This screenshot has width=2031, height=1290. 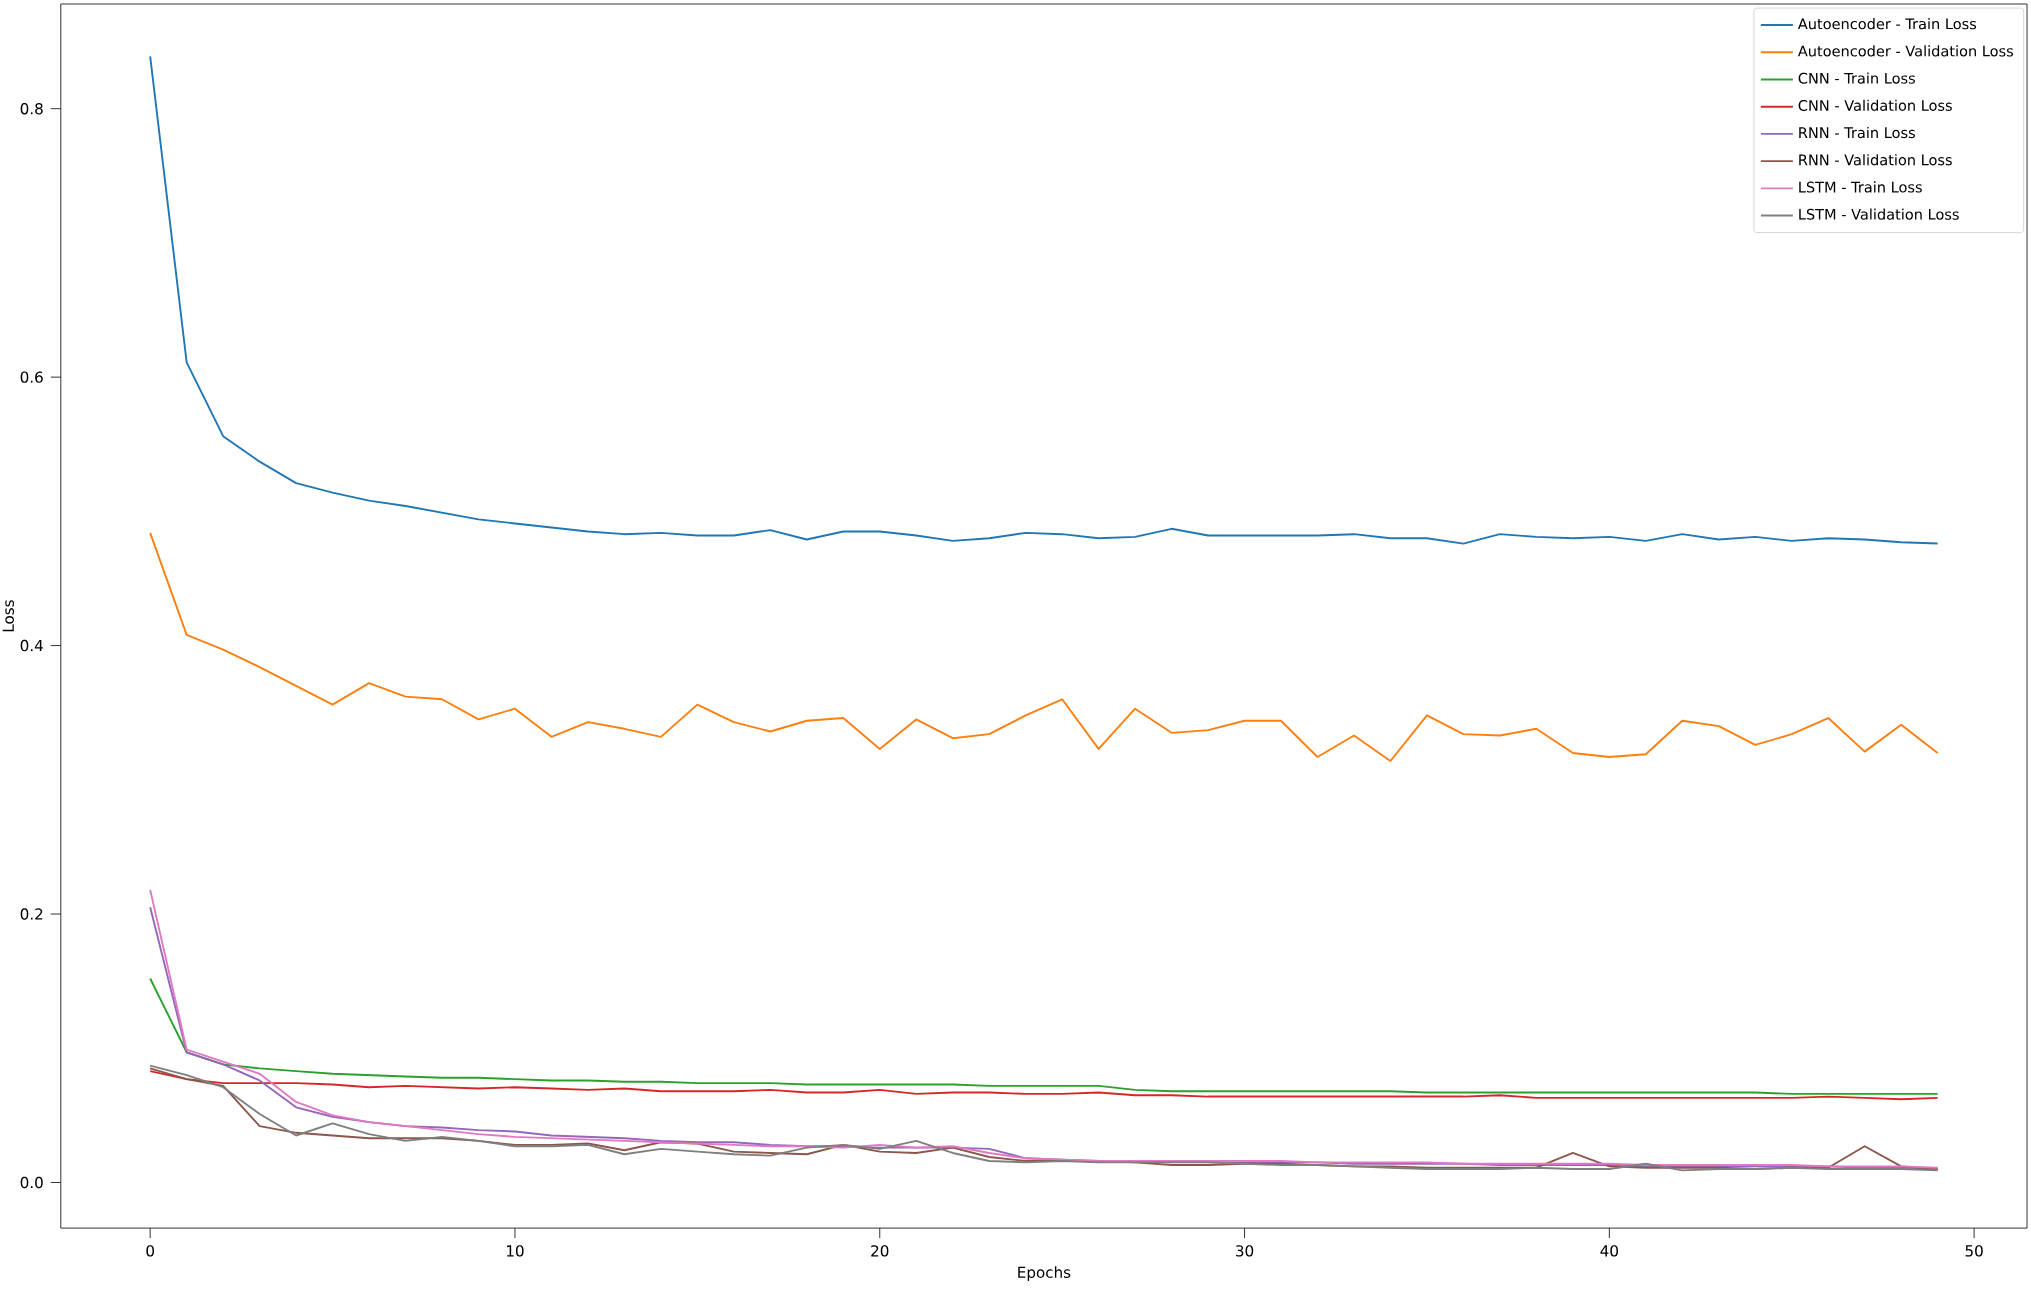 I want to click on y-axis-title: Loss, so click(x=8, y=616).